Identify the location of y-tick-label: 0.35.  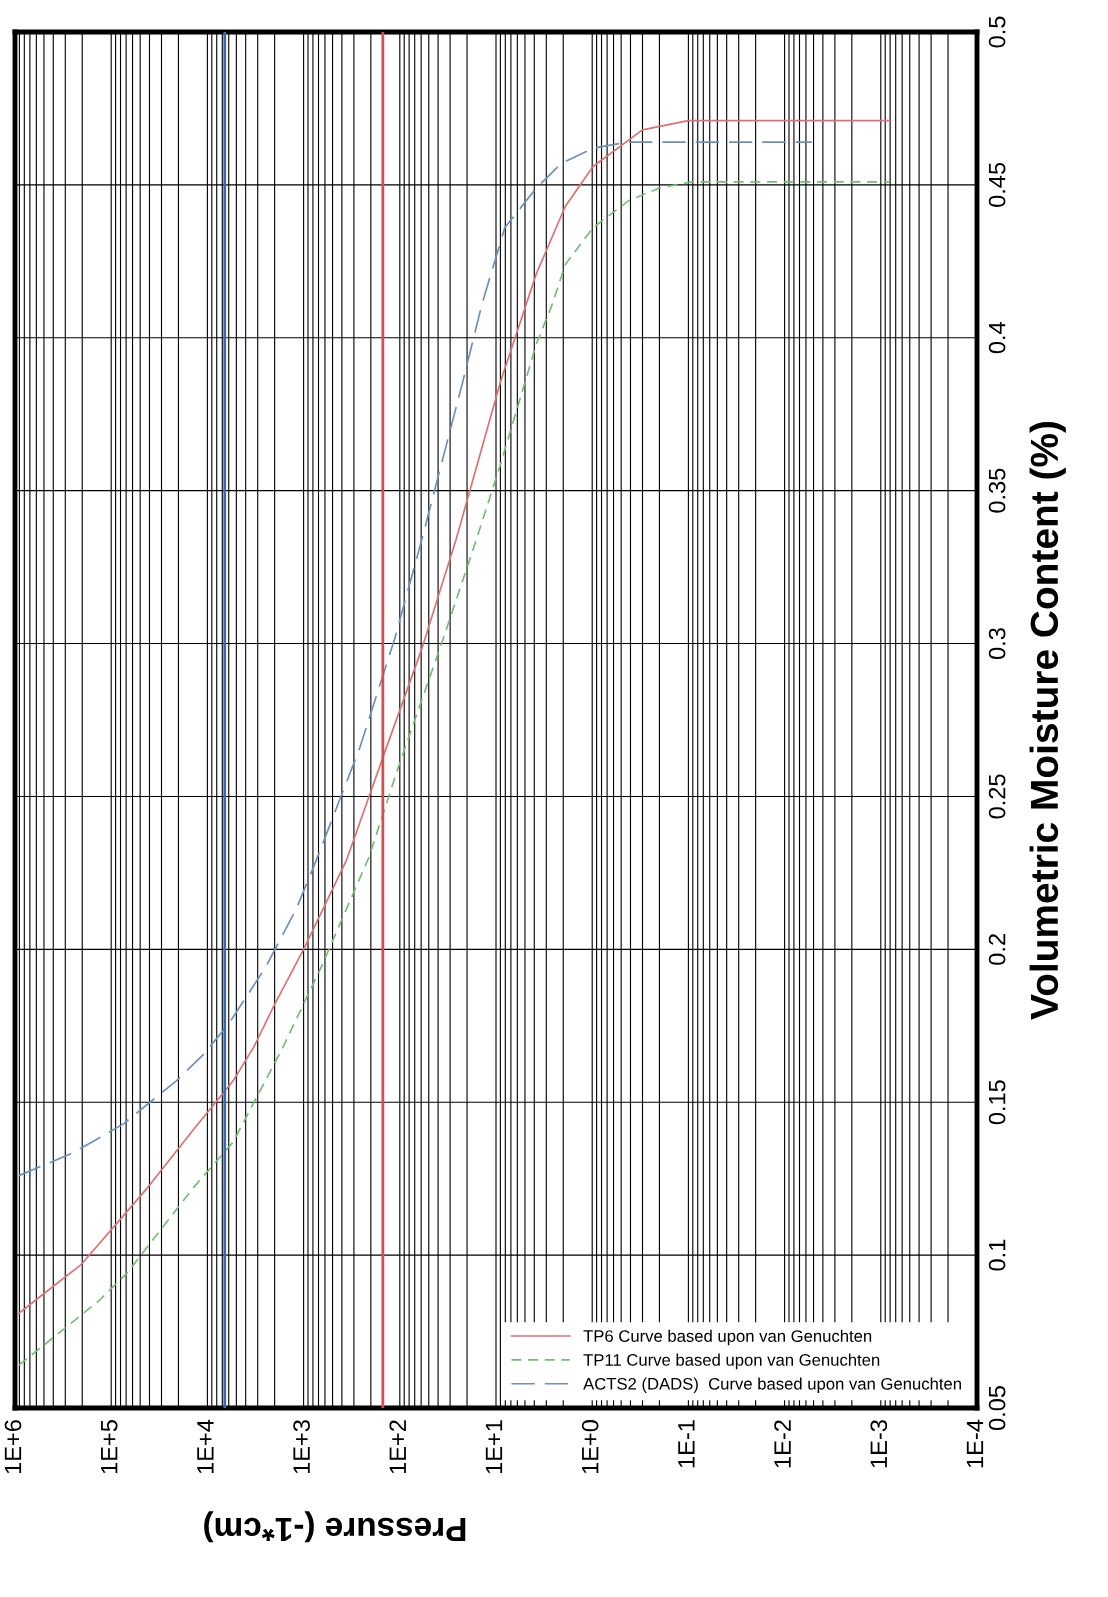
(997, 490).